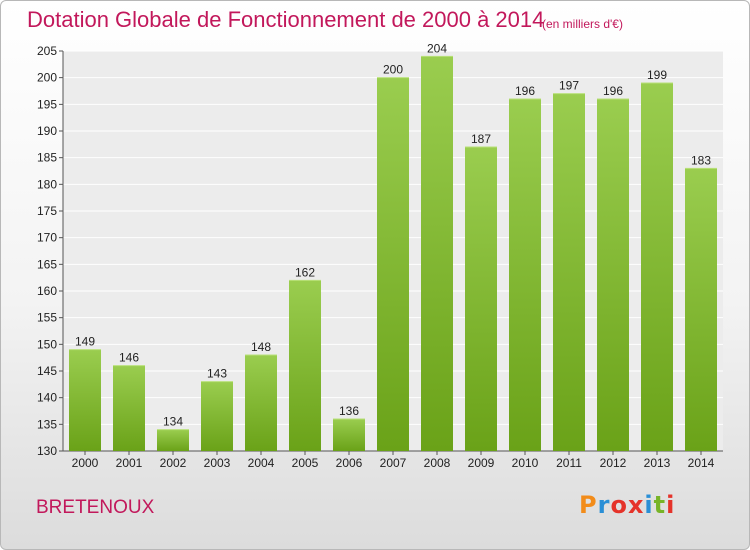  What do you see at coordinates (47, 424) in the screenshot?
I see `y-tick-label: 135` at bounding box center [47, 424].